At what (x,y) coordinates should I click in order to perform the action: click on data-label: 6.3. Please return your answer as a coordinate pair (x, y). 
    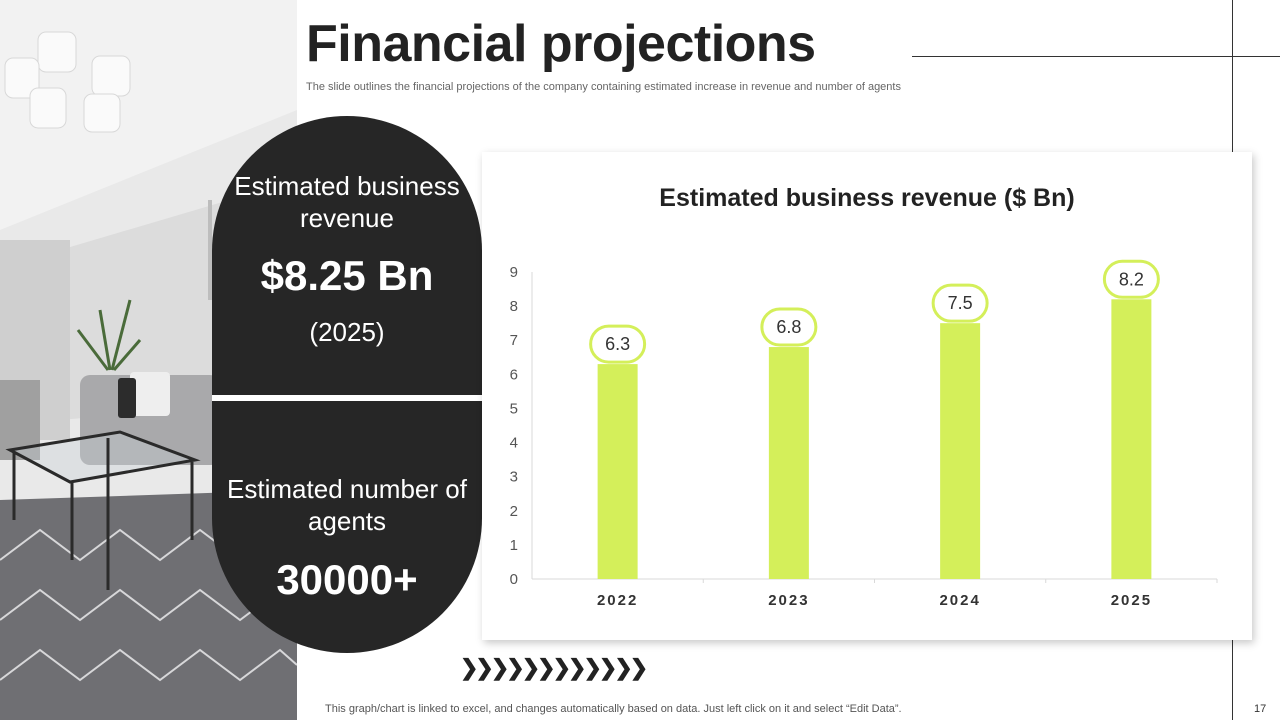
    Looking at the image, I should click on (617, 344).